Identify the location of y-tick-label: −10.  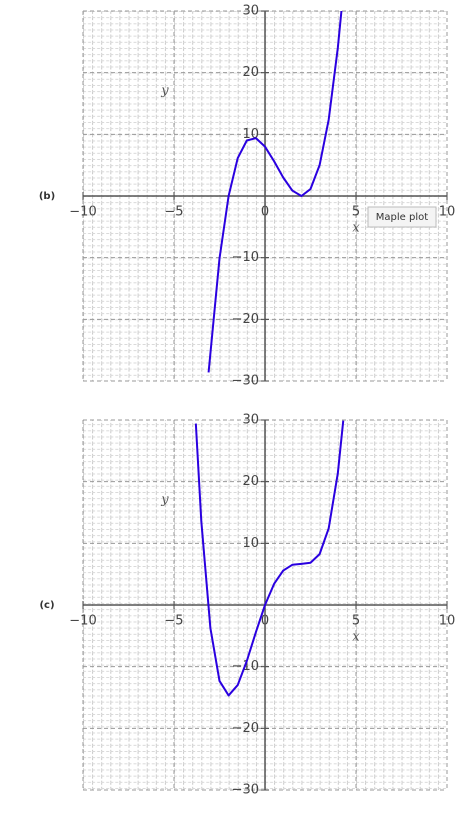
(245, 257).